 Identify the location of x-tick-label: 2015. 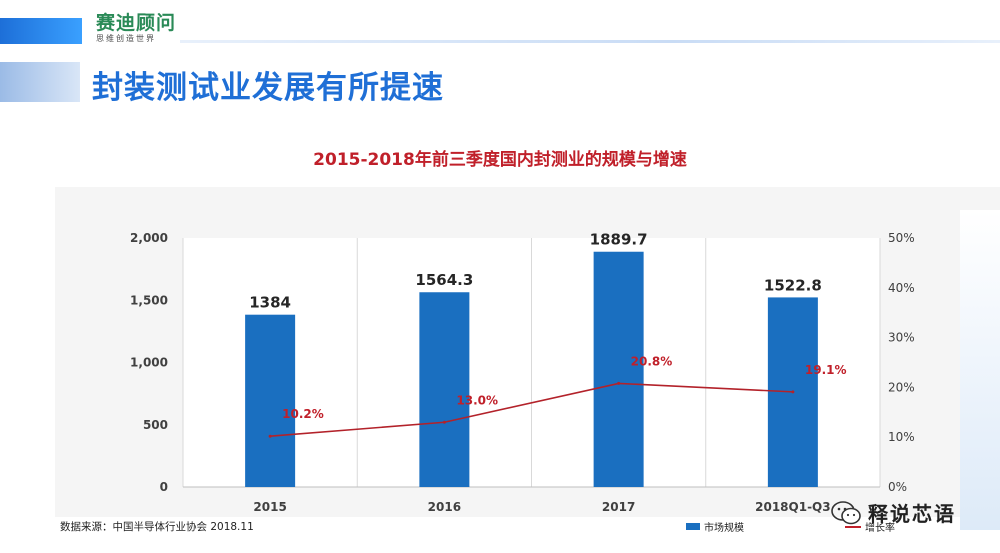
(269, 507).